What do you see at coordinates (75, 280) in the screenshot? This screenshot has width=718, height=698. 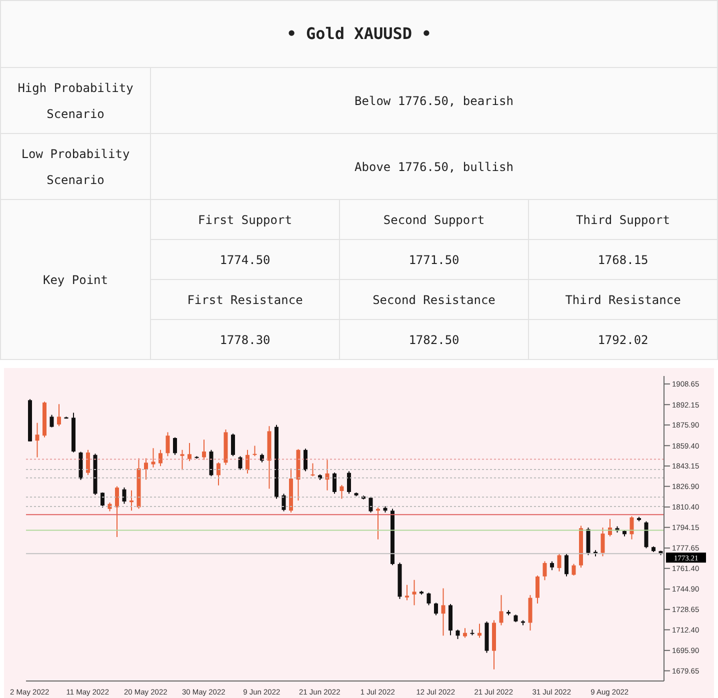 I see `text: Key Point` at bounding box center [75, 280].